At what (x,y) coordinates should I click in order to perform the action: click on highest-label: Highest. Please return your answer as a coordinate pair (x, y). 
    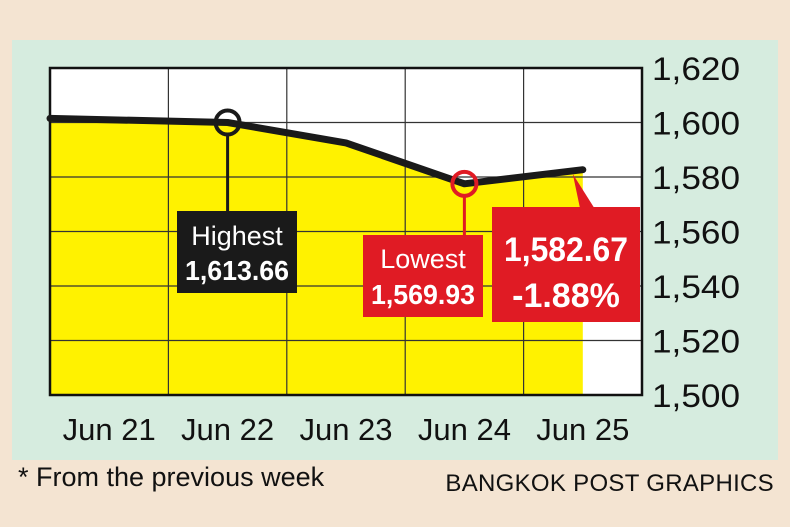
    Looking at the image, I should click on (237, 236).